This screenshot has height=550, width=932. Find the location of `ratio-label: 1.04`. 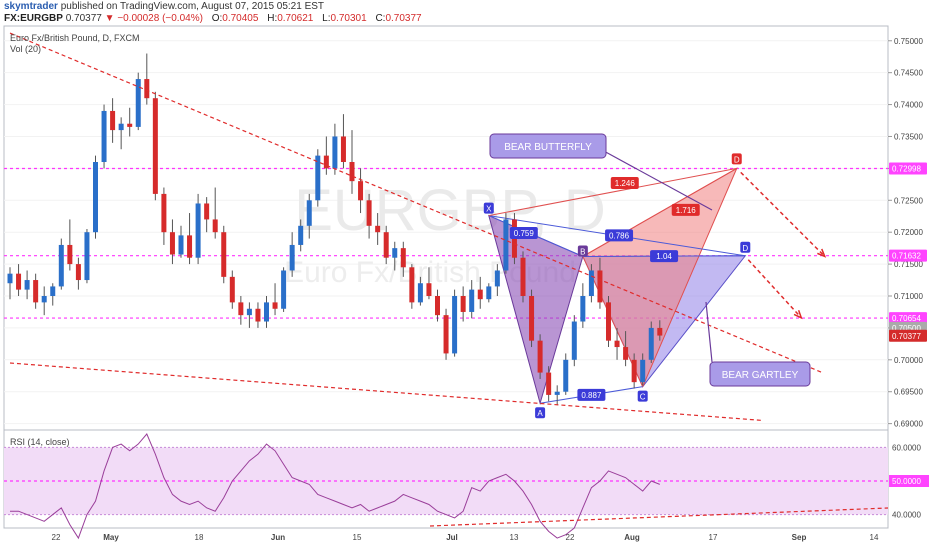

ratio-label: 1.04 is located at coordinates (664, 256).